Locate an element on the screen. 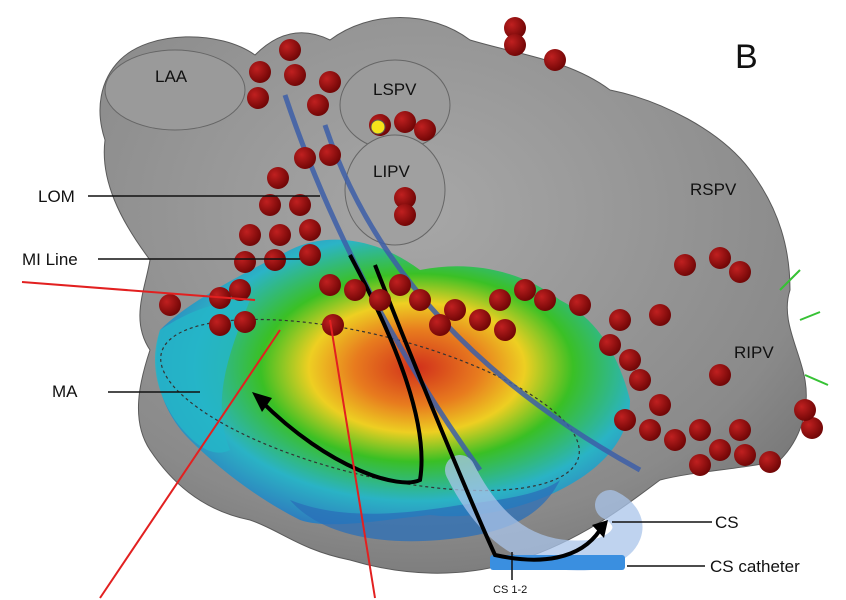 The height and width of the screenshot is (600, 846). label-ripv: RIPV is located at coordinates (754, 352).